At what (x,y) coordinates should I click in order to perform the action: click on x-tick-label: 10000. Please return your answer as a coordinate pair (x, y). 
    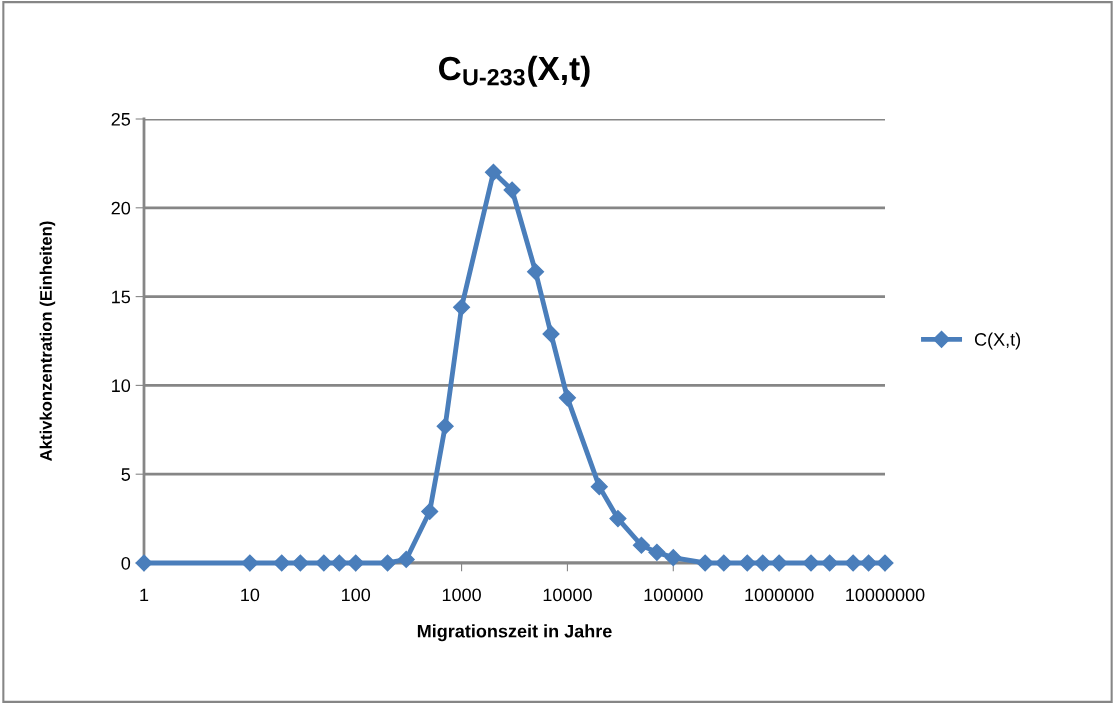
    Looking at the image, I should click on (567, 595).